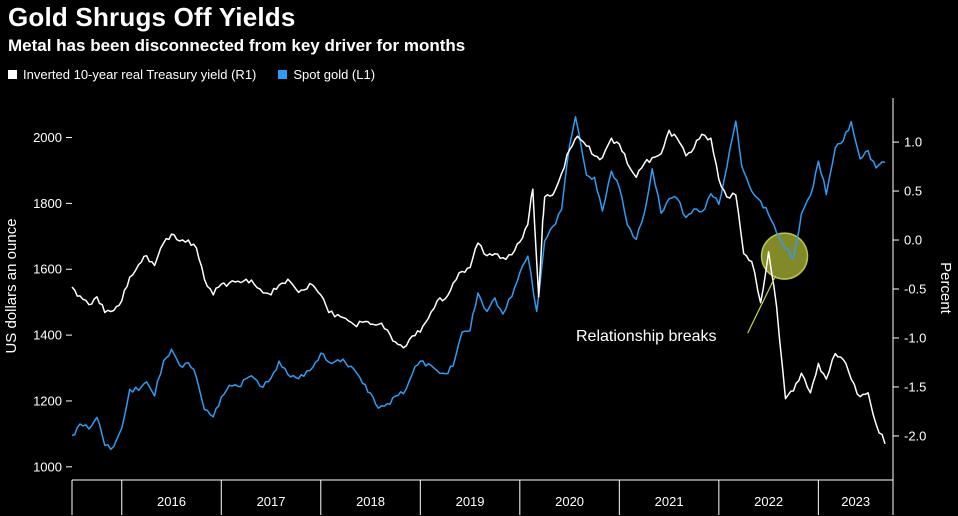  Describe the element at coordinates (768, 501) in the screenshot. I see `x-axis-year-label: 2022` at that location.